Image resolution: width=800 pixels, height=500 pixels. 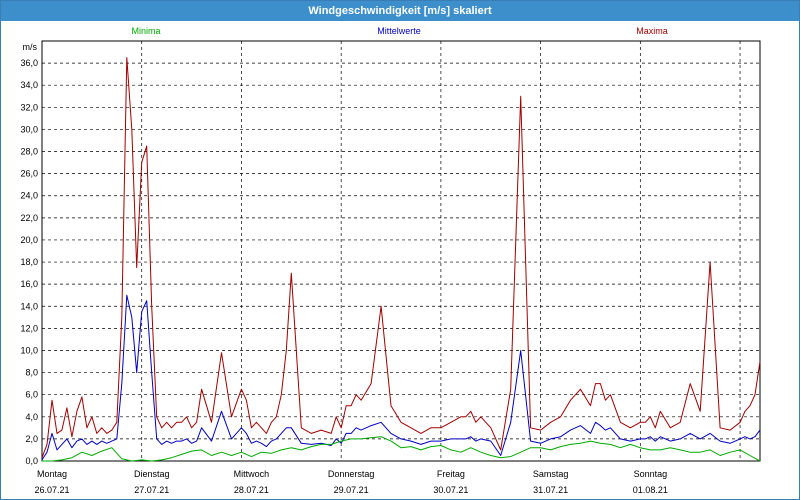 I want to click on x-tick-date: 27.07.21, so click(x=151, y=490).